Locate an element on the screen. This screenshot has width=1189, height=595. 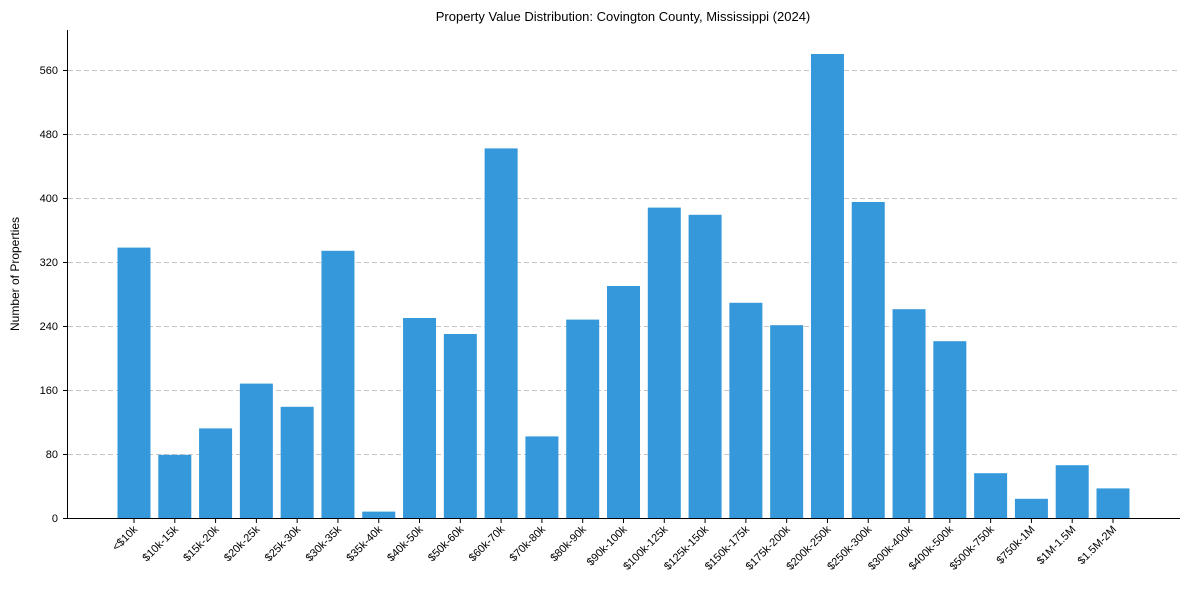
x-tick-label: $60k-70k is located at coordinates (487, 543).